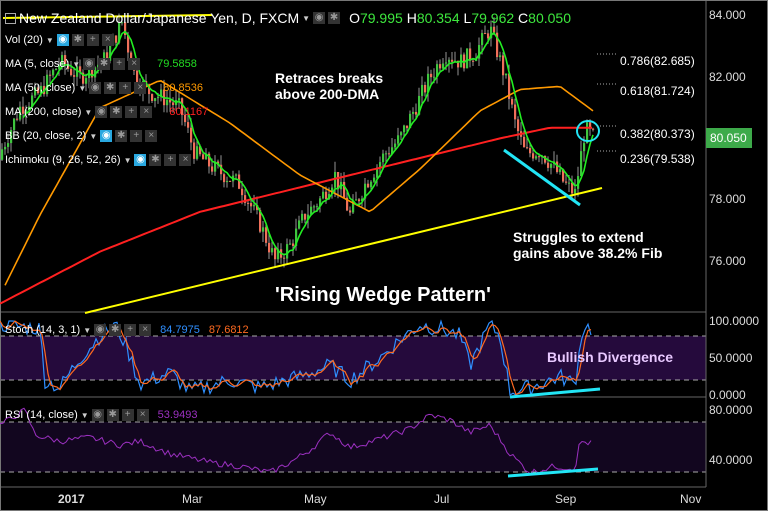  Describe the element at coordinates (296, 358) in the screenshot. I see `stoch-d-line` at that location.